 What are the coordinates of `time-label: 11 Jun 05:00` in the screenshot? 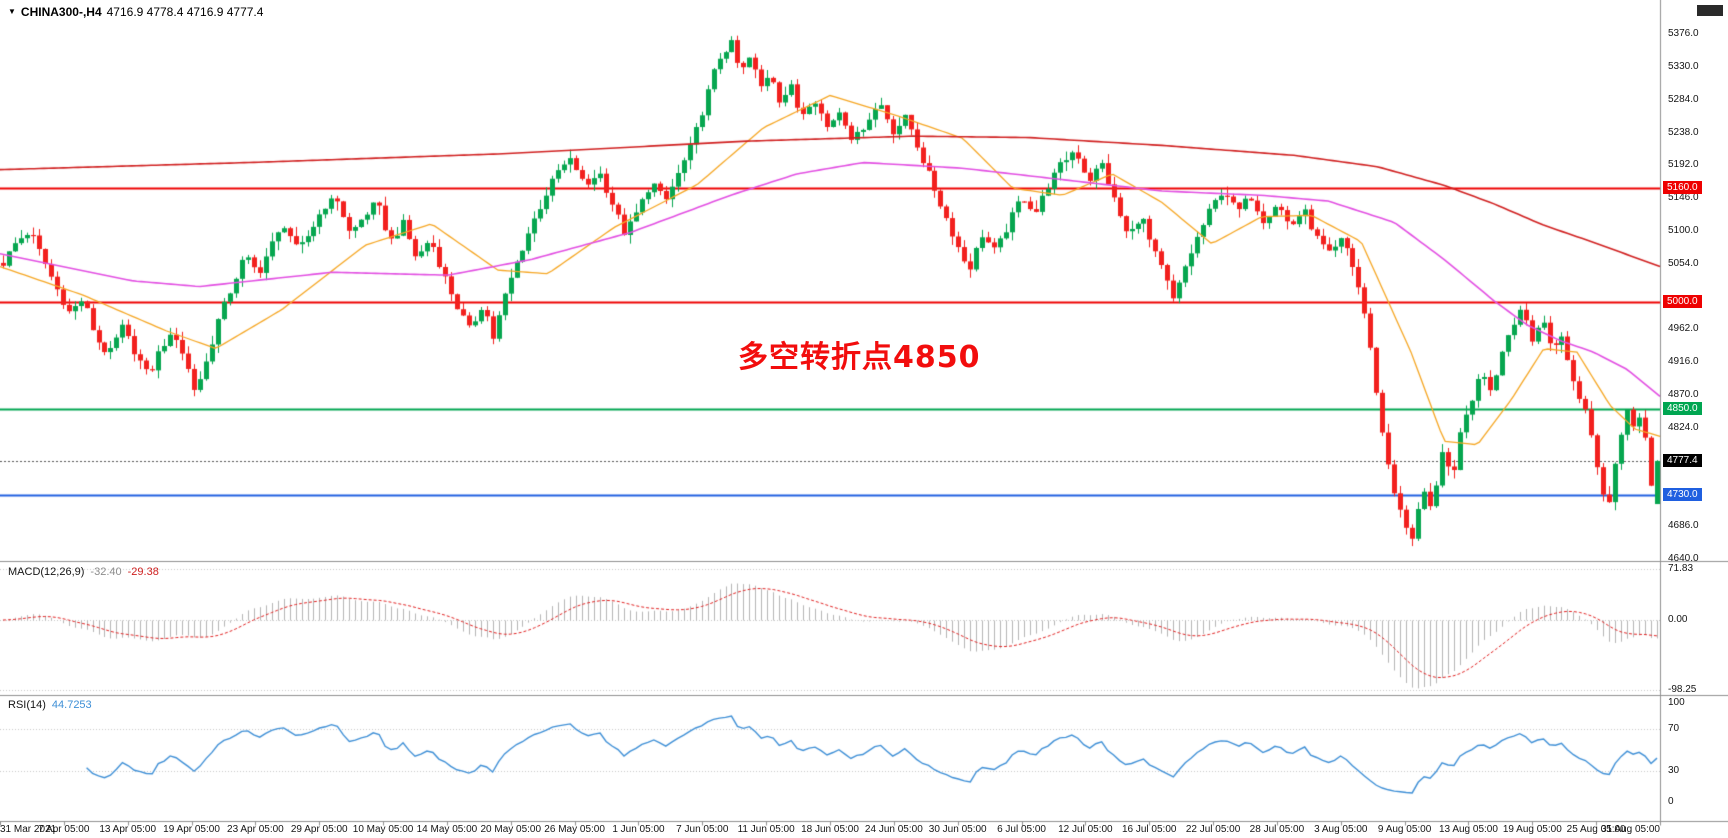 It's located at (766, 829).